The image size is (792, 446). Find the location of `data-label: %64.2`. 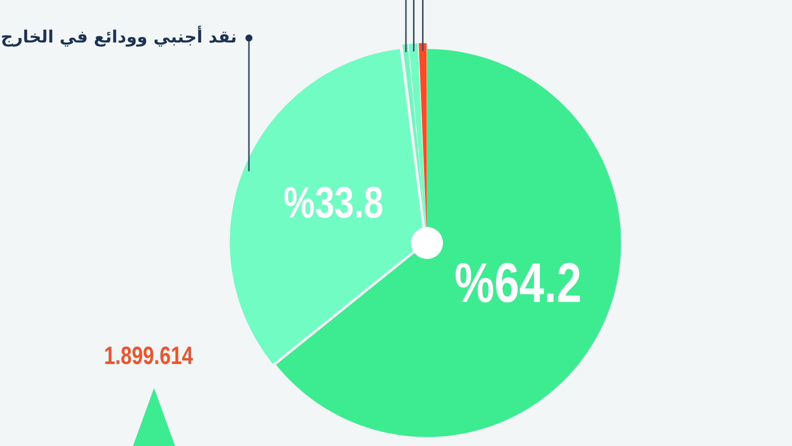

data-label: %64.2 is located at coordinates (518, 282).